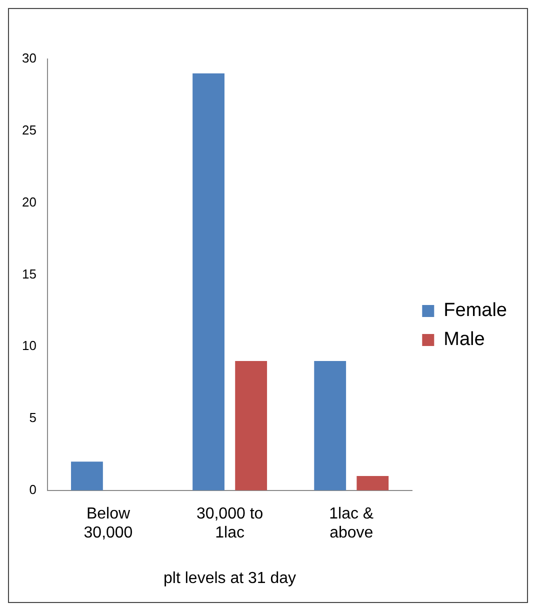 The width and height of the screenshot is (536, 611). I want to click on y-tick-label: 20, so click(29, 202).